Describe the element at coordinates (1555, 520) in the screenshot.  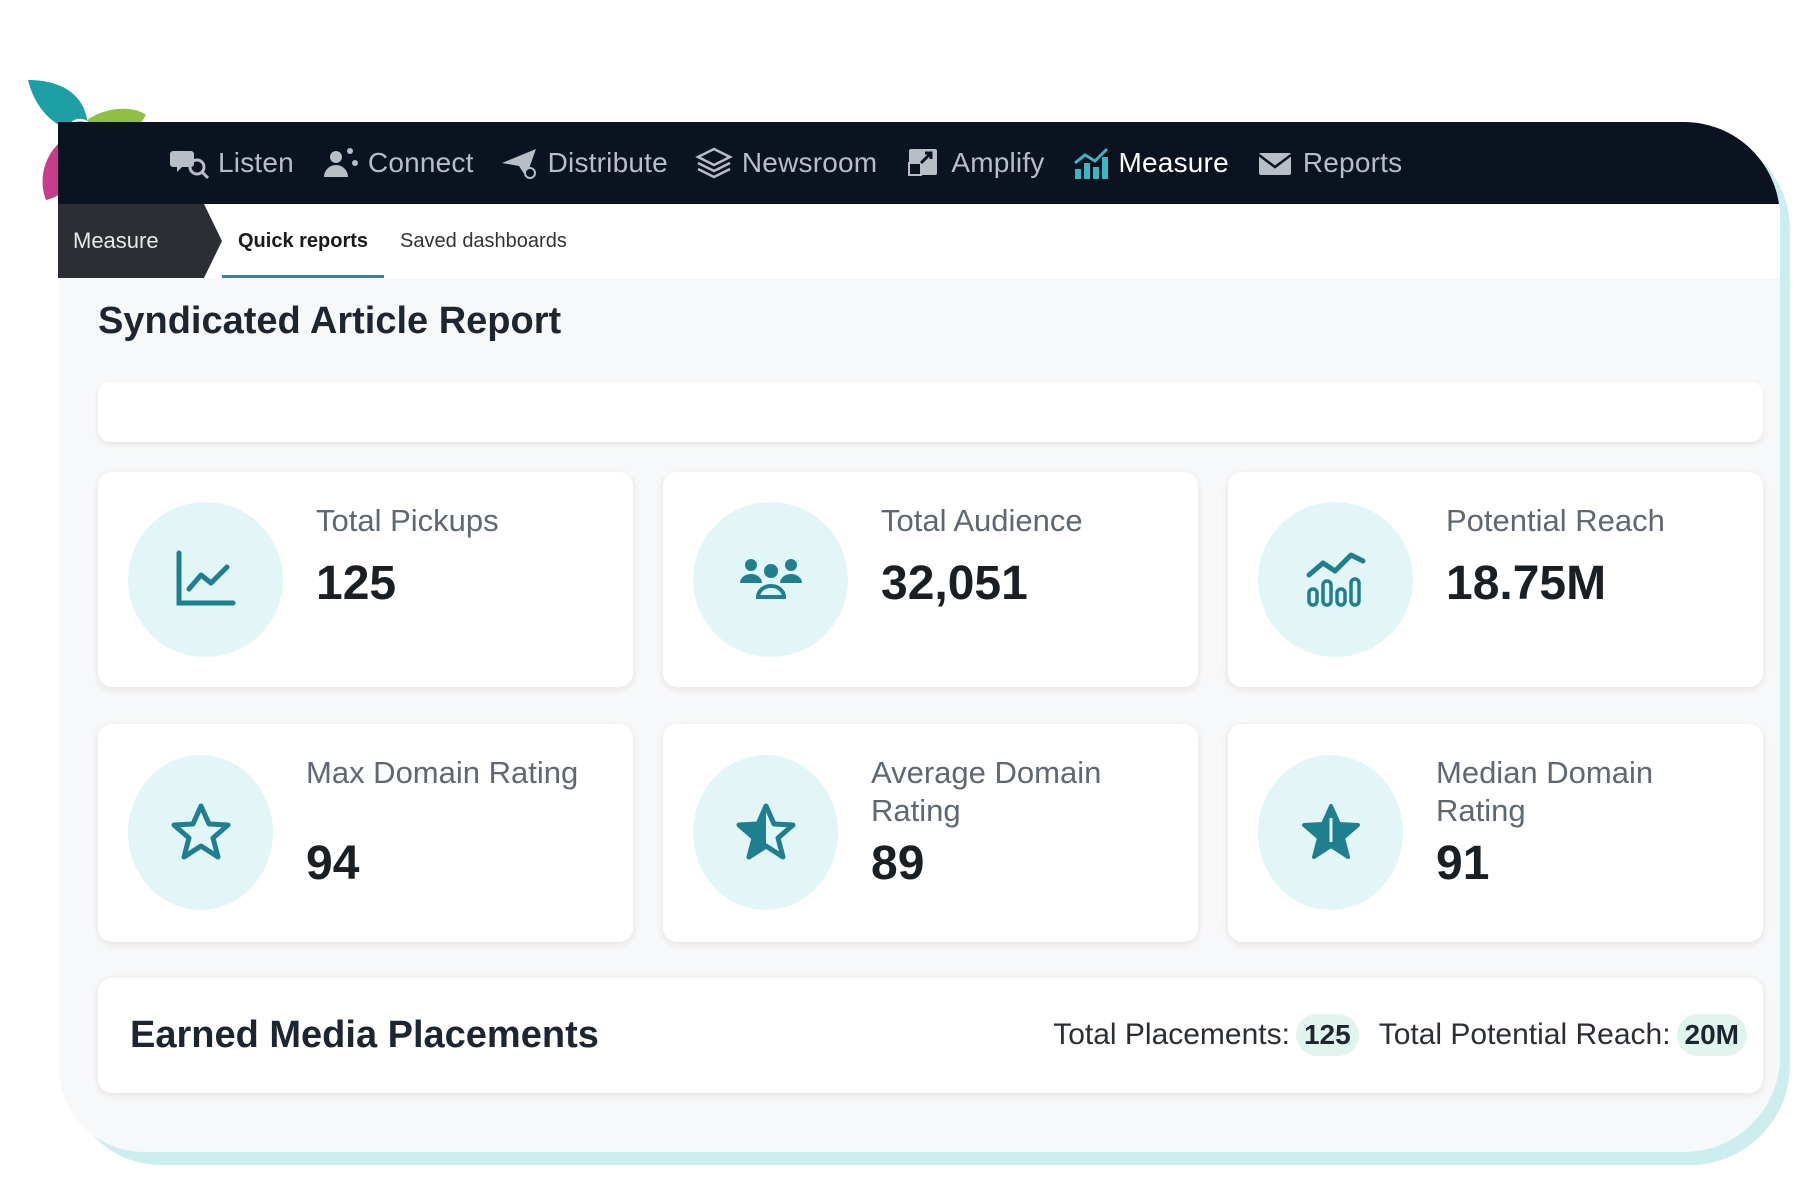
I see `metric-label: Potential Reach` at that location.